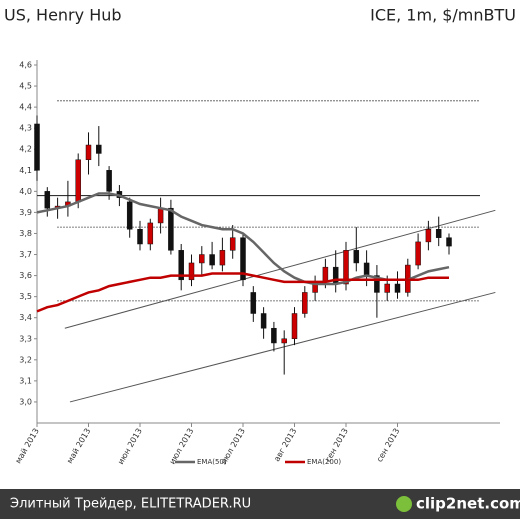 Image resolution: width=520 pixels, height=519 pixels. Describe the element at coordinates (25, 275) in the screenshot. I see `y-tick-label: 3,6` at that location.